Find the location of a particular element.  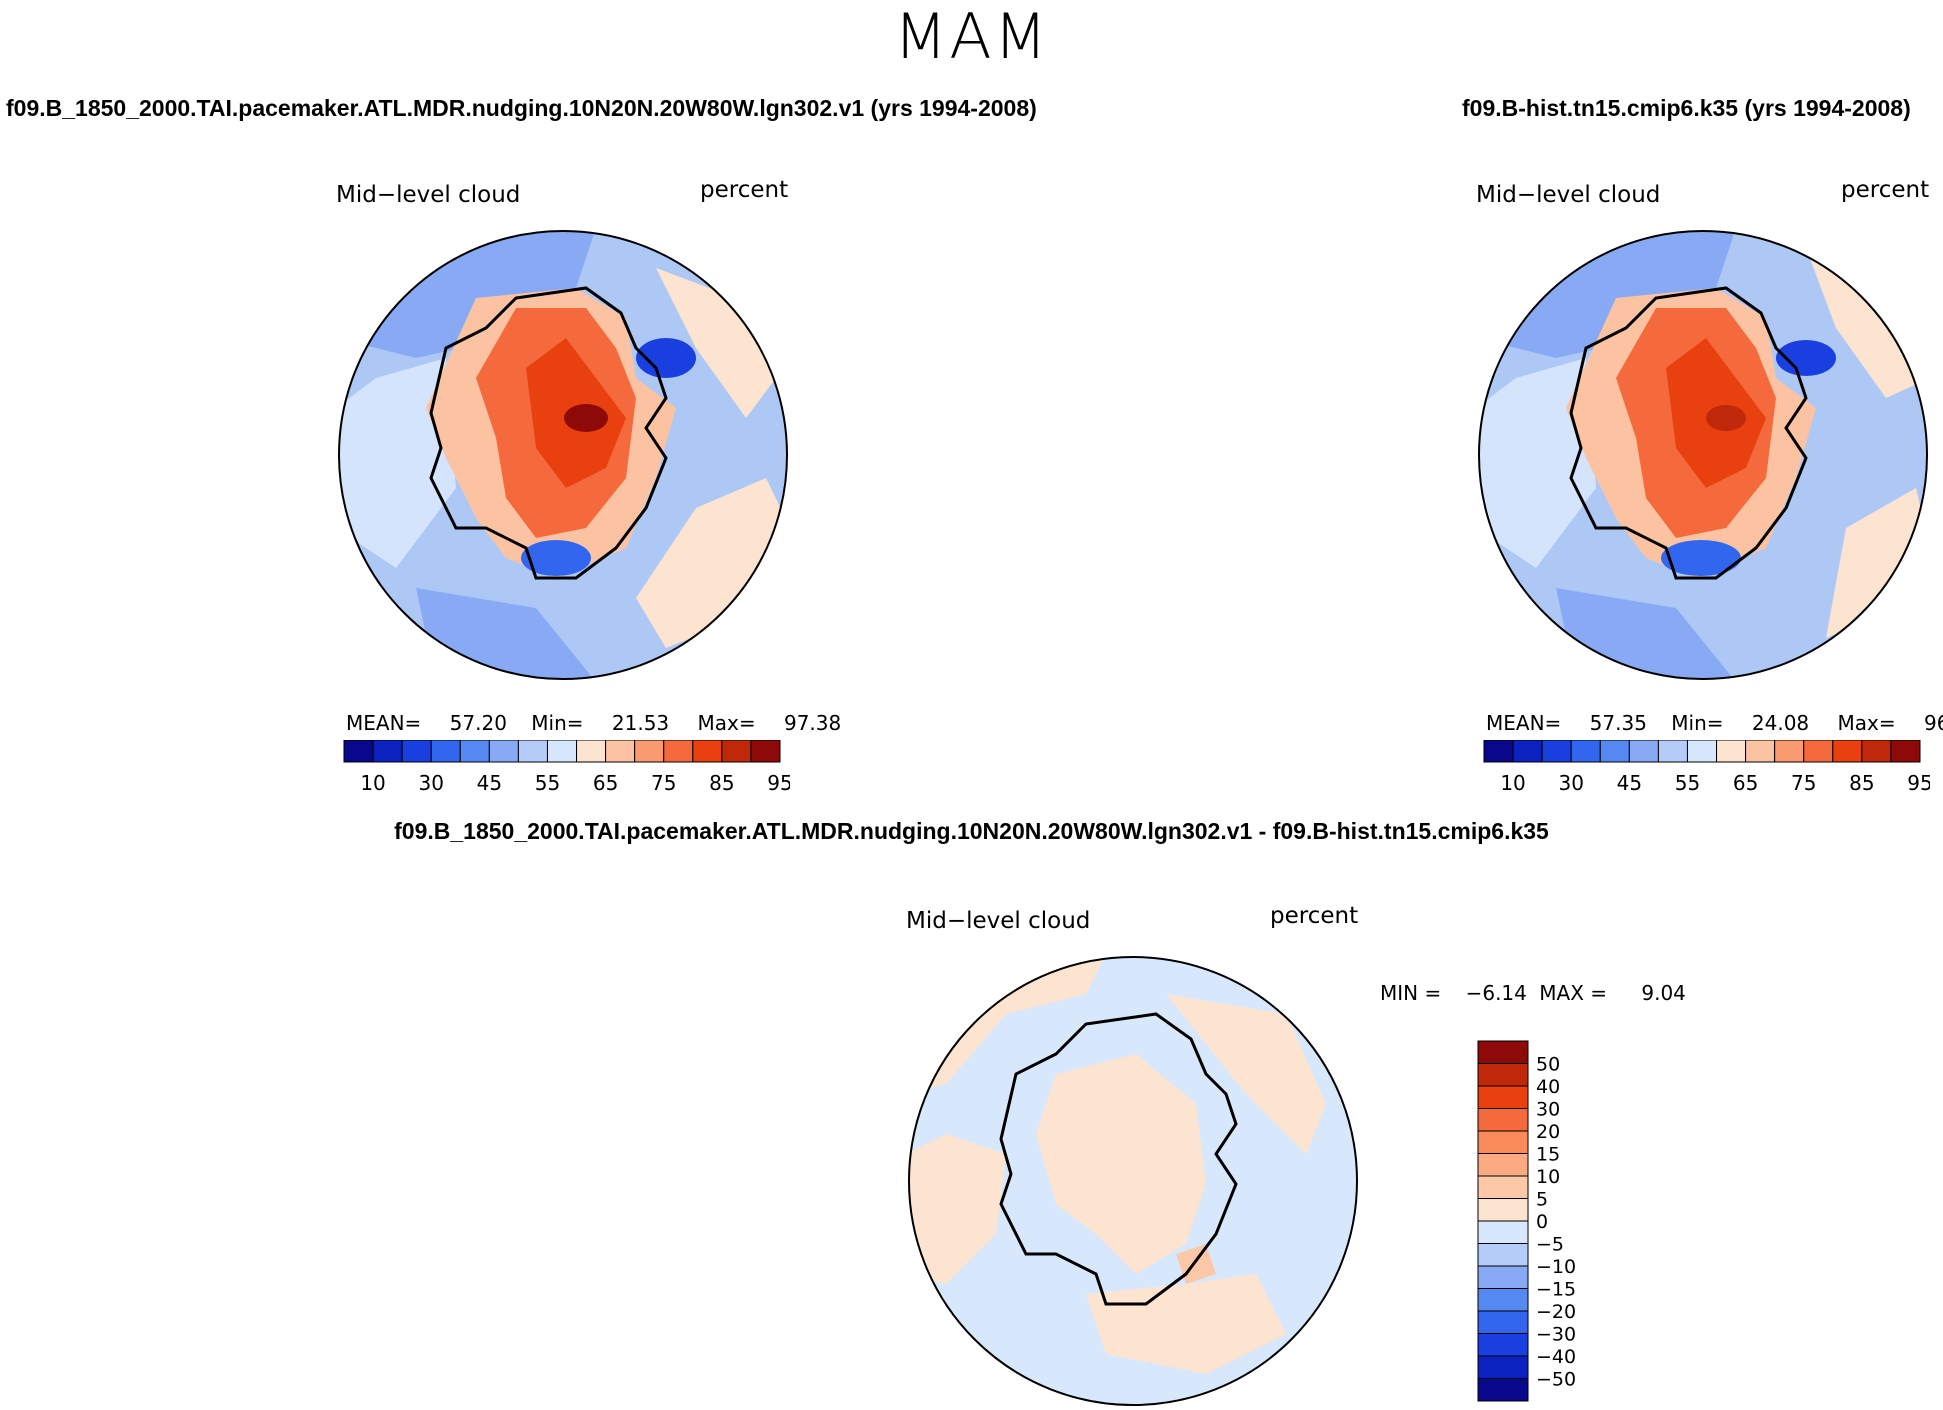

panel3-colorbar-tick-label: 10 is located at coordinates (1548, 1177).